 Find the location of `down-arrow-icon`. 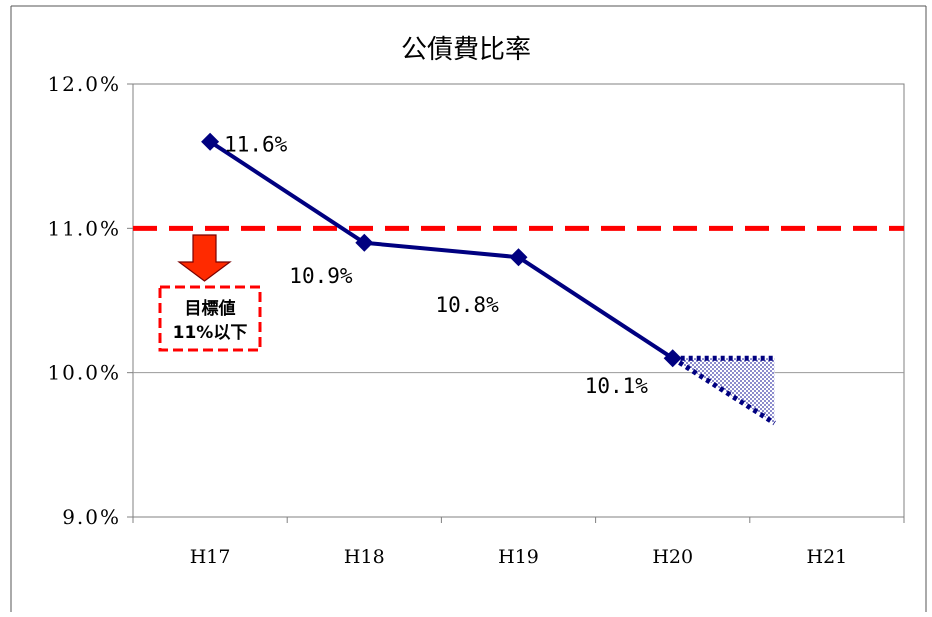

down-arrow-icon is located at coordinates (204, 258).